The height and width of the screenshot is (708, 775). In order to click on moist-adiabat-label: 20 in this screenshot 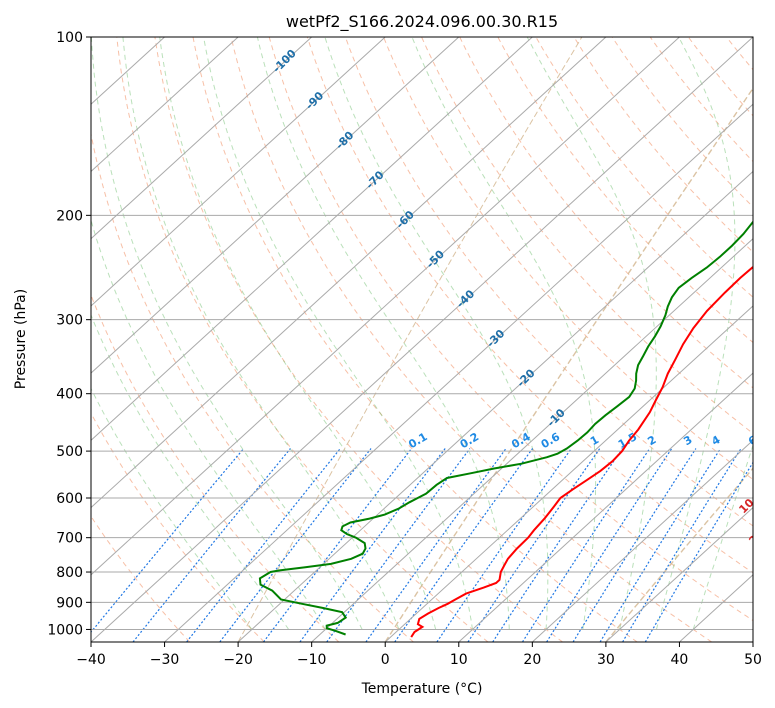, I will do `click(756, 537)`.